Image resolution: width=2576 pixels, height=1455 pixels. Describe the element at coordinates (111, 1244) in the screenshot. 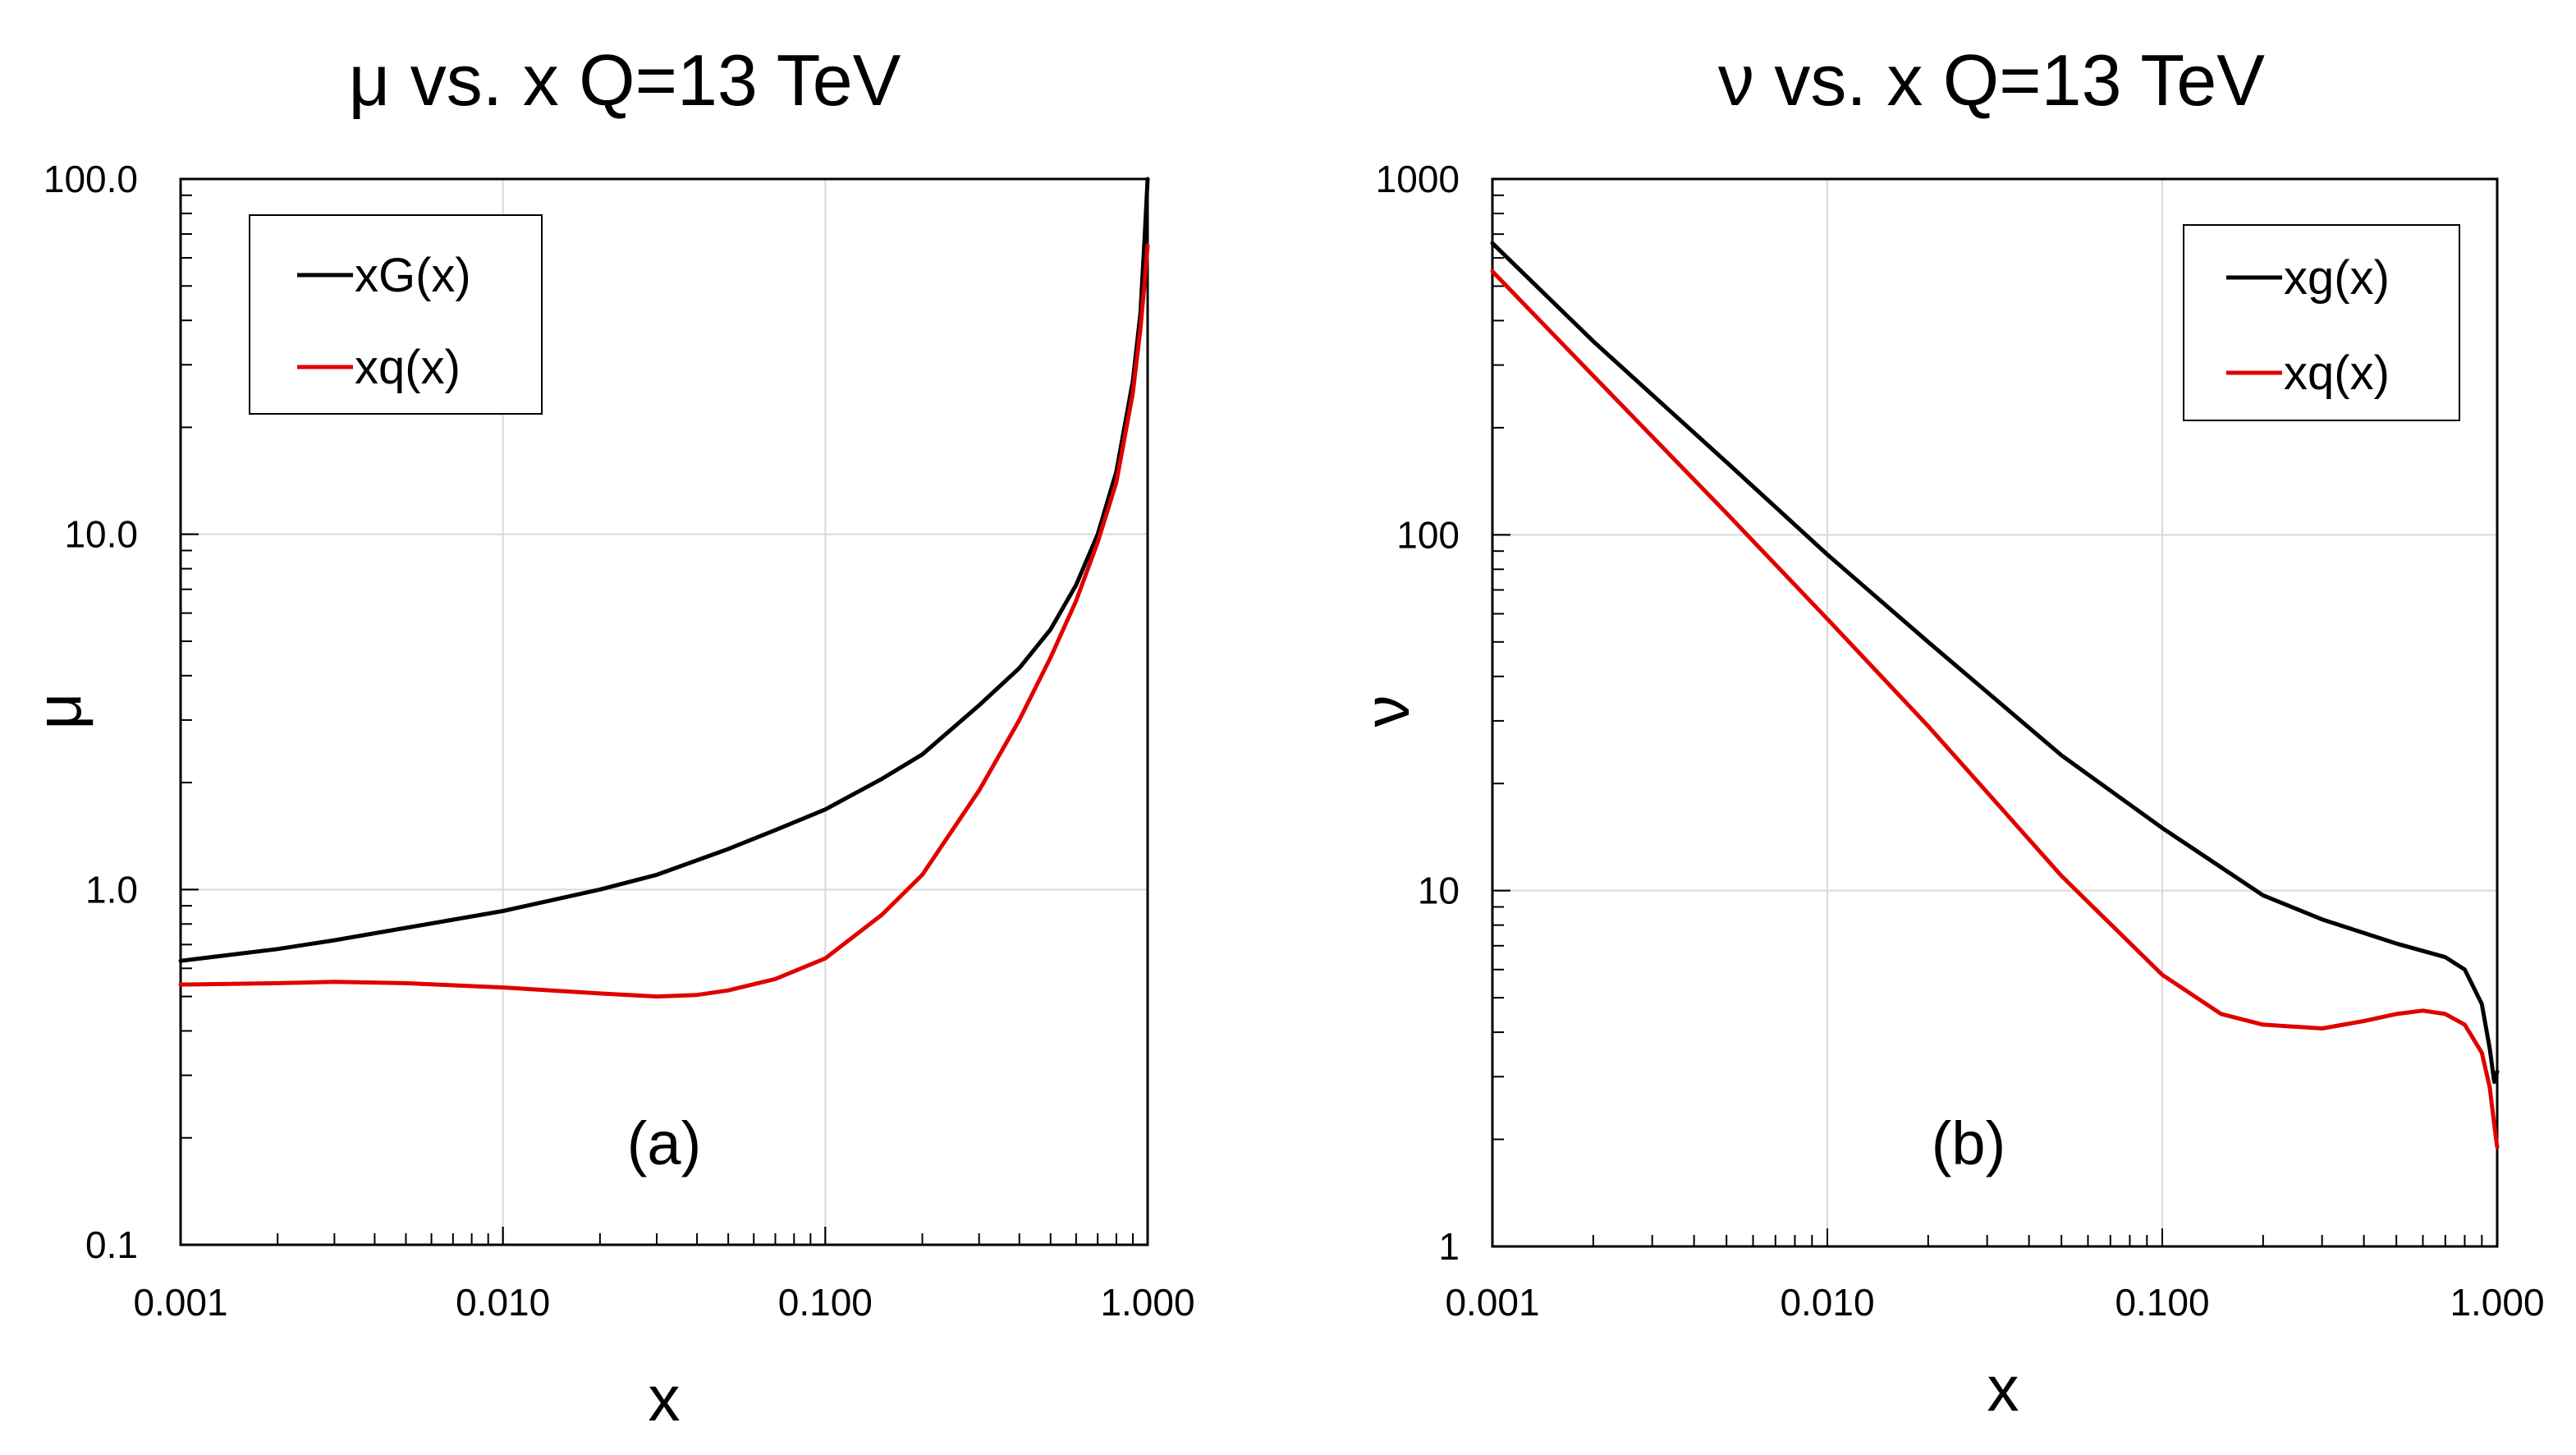

I see `y-tick-label: 0.1` at that location.